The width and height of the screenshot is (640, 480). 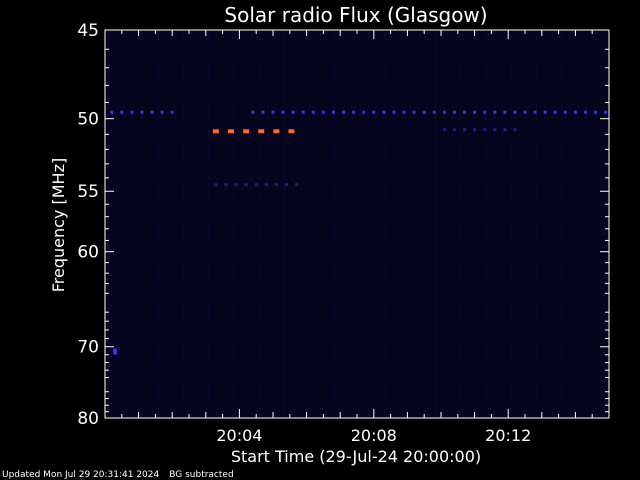 What do you see at coordinates (88, 419) in the screenshot?
I see `y-tick-label: 80` at bounding box center [88, 419].